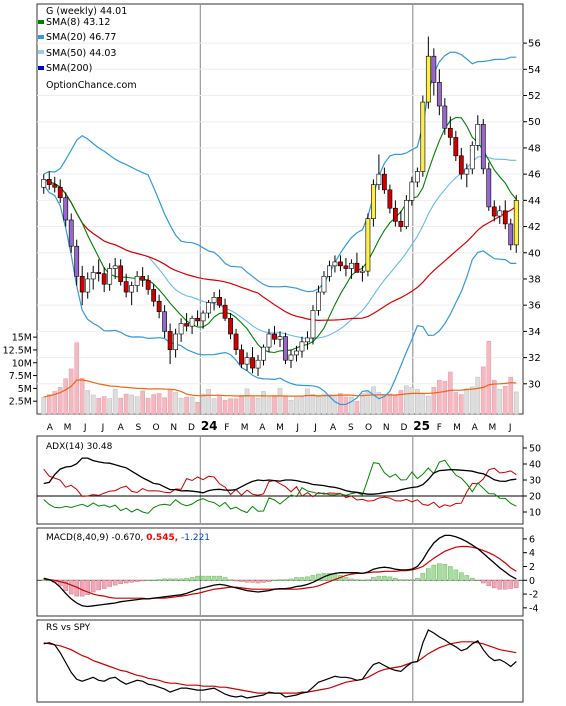 This screenshot has width=566, height=706. What do you see at coordinates (532, 581) in the screenshot?
I see `macd-tick-label: 0` at bounding box center [532, 581].